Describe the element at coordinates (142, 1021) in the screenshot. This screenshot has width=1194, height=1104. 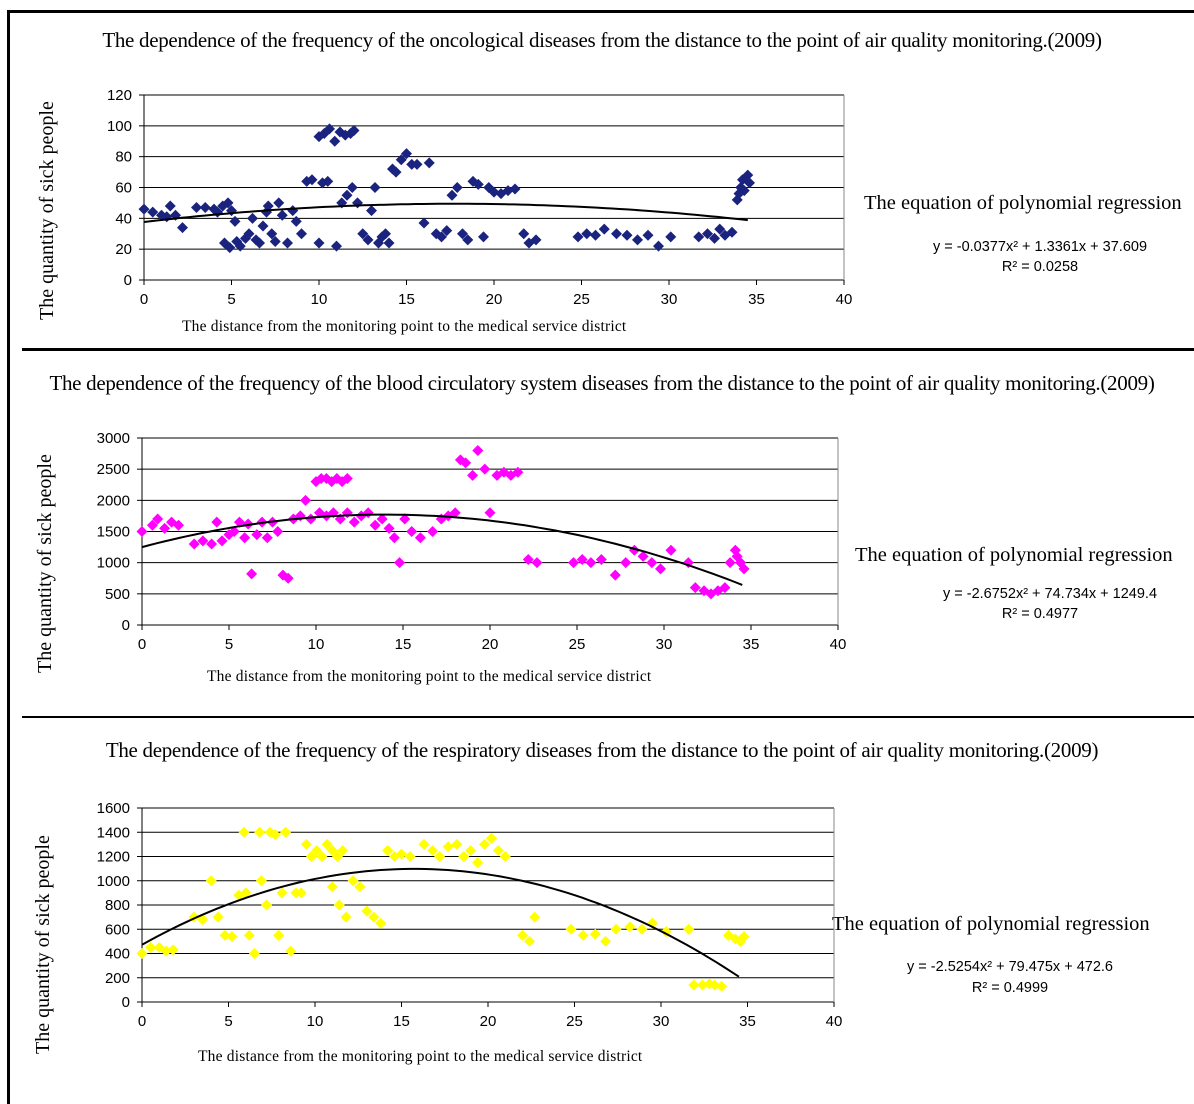
I see `x-tick-label: 0` at that location.